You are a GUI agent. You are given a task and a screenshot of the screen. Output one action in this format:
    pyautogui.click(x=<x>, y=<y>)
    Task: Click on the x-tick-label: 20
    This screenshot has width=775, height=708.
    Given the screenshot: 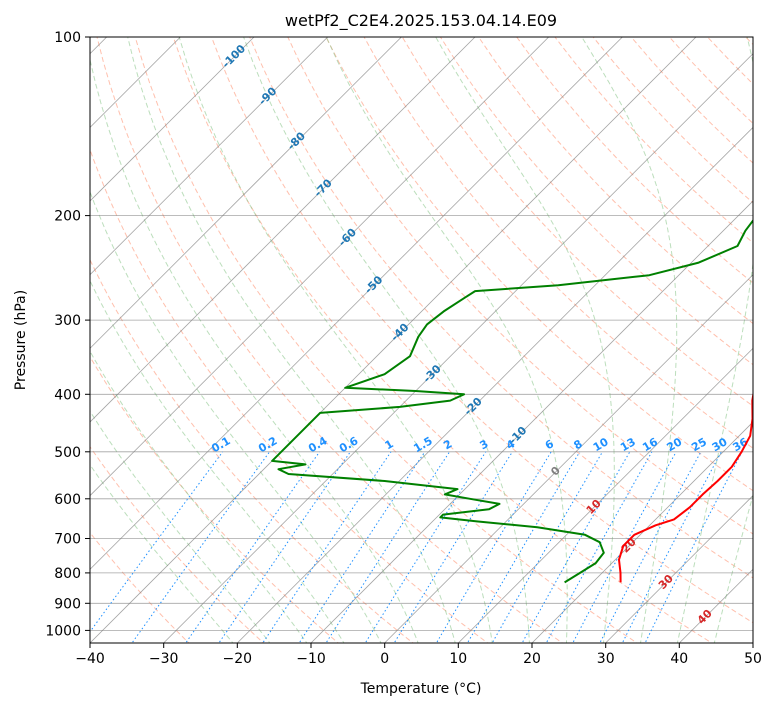 What is the action you would take?
    pyautogui.click(x=532, y=659)
    